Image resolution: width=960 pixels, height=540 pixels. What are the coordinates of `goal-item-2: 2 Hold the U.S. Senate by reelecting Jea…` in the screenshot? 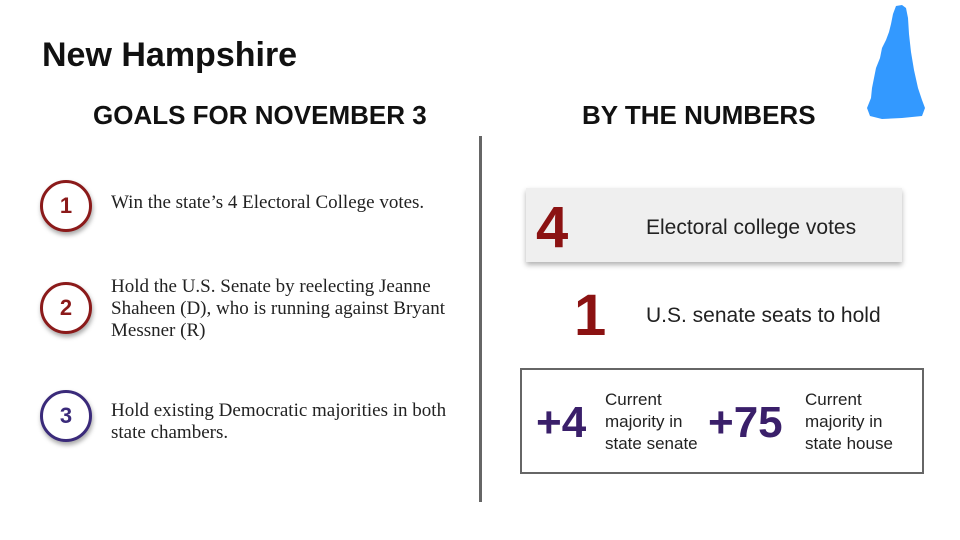 It's located at (260, 309).